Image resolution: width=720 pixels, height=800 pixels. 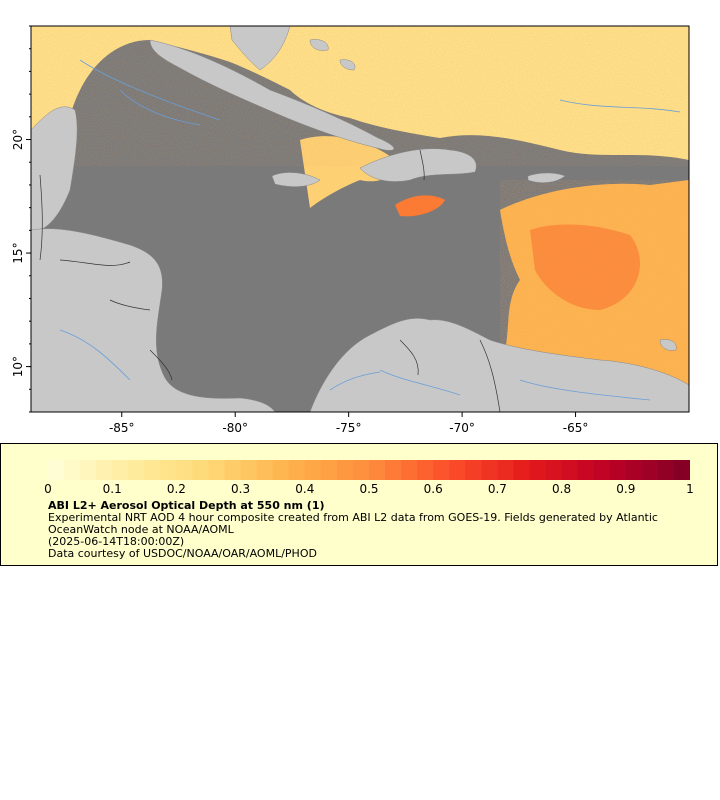 I want to click on lon-tick-label: -70°, so click(x=462, y=428).